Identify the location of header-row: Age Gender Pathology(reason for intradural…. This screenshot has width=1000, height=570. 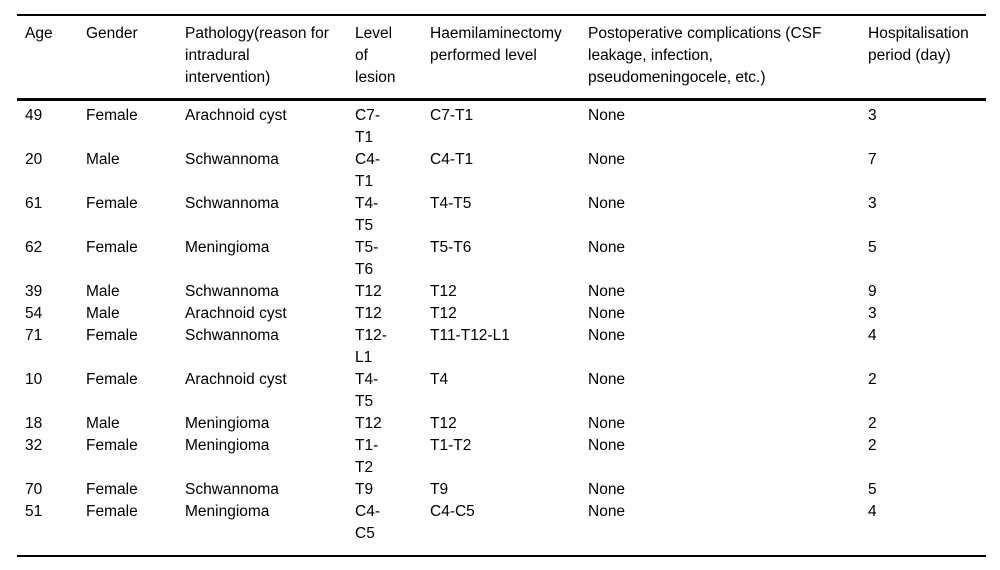
(501, 58).